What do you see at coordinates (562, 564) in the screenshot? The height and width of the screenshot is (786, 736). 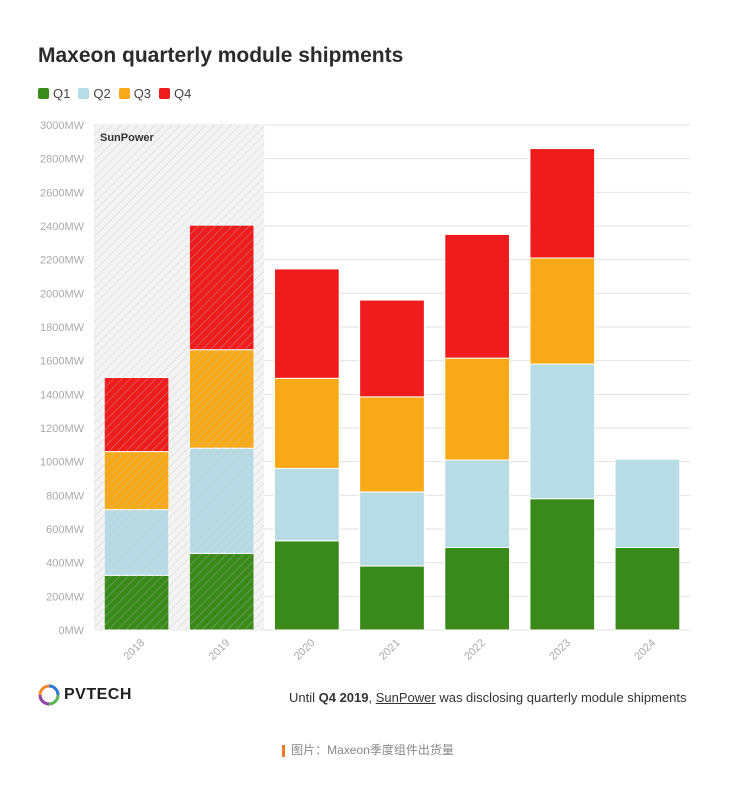 I see `bar-2023-q1` at bounding box center [562, 564].